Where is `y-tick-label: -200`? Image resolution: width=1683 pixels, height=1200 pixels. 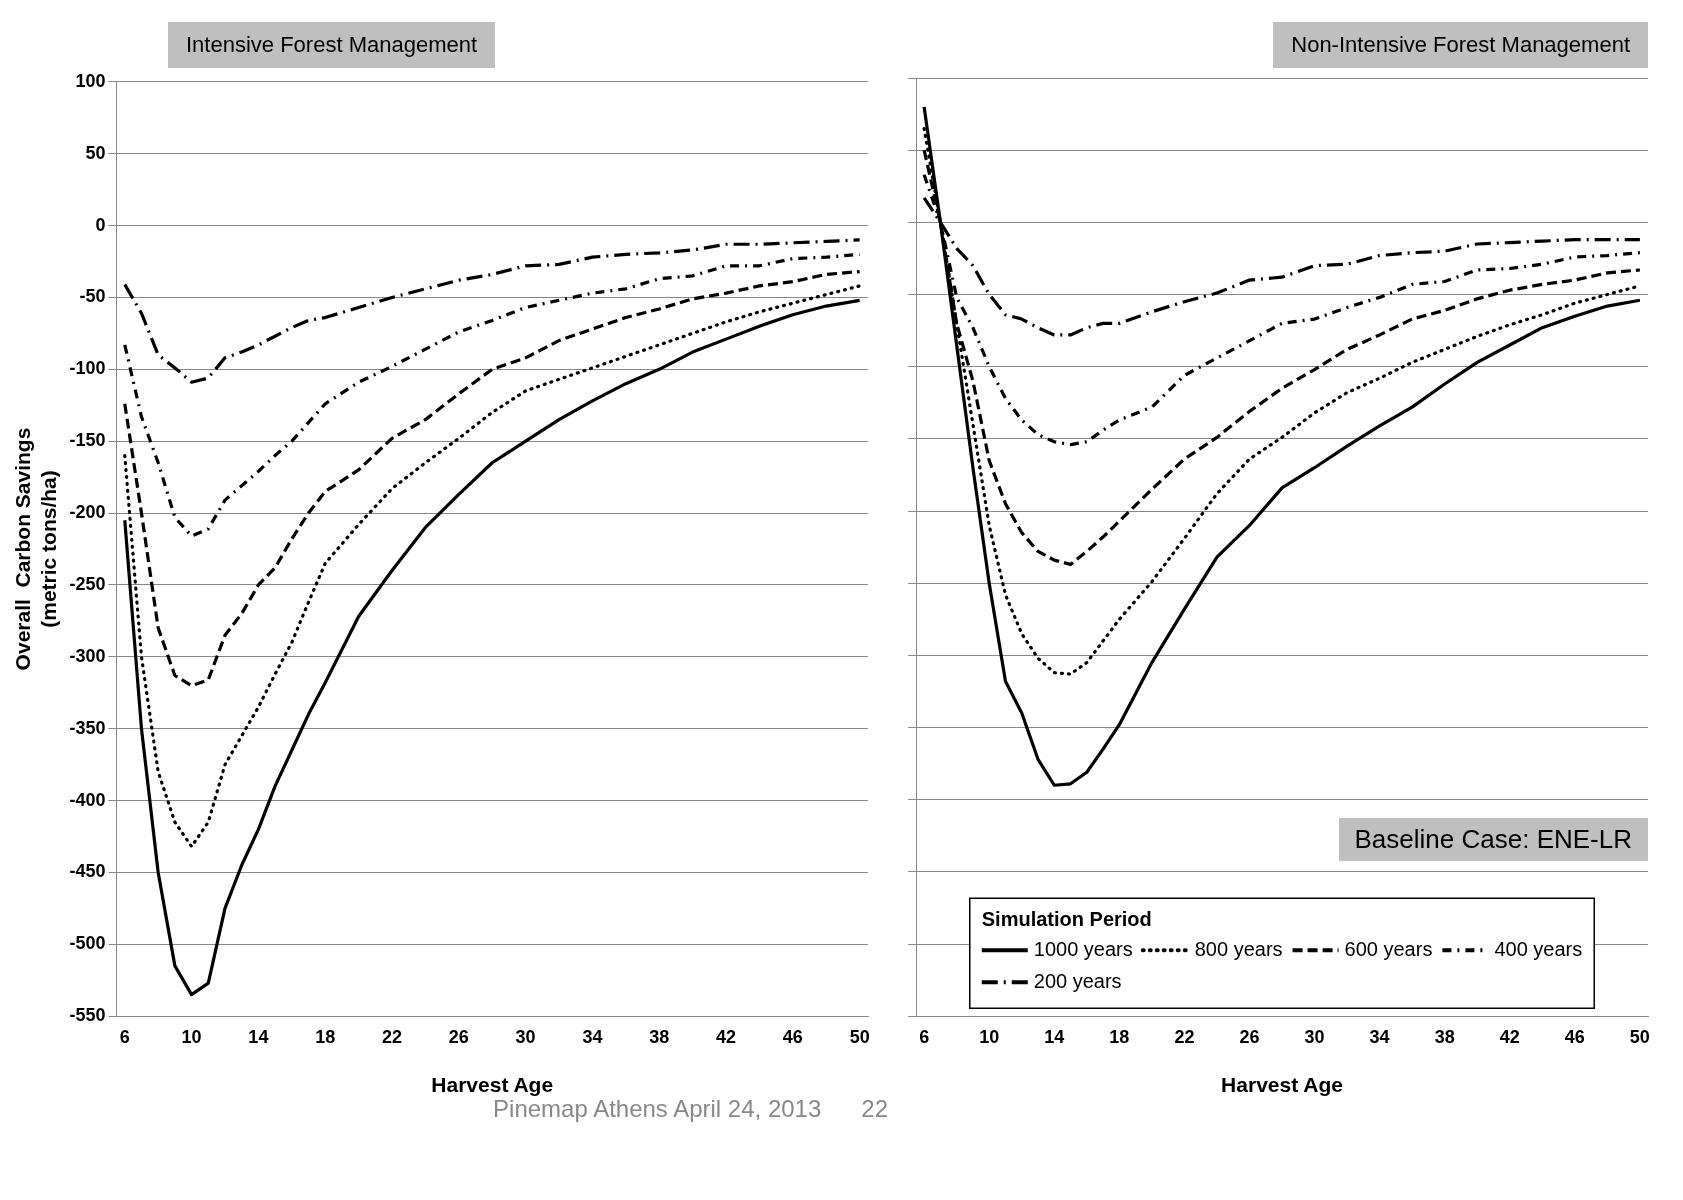 y-tick-label: -200 is located at coordinates (87, 512).